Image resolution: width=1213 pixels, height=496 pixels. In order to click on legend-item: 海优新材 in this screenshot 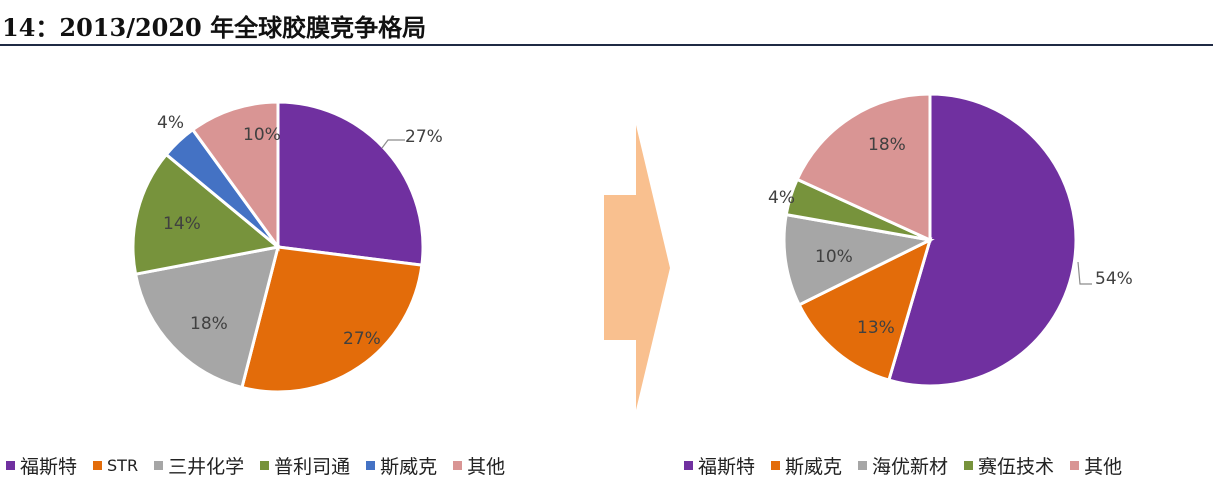, I will do `click(903, 465)`.